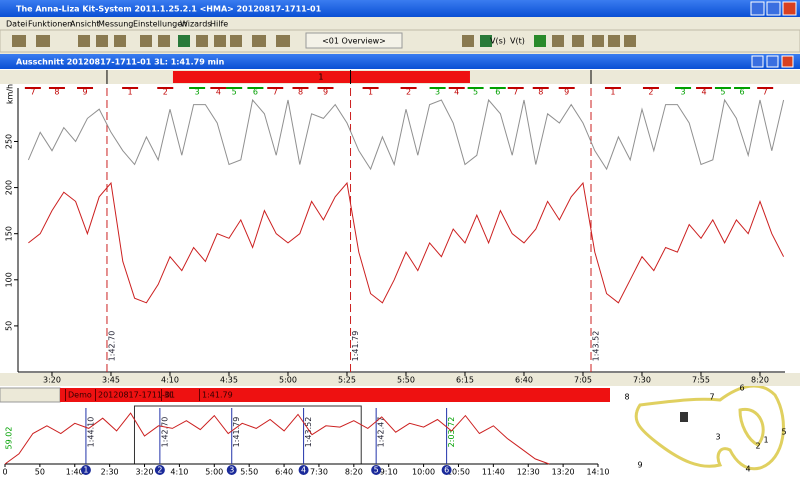 This screenshot has height=480, width=800. Describe the element at coordinates (709, 427) in the screenshot. I see `track-outline` at that location.